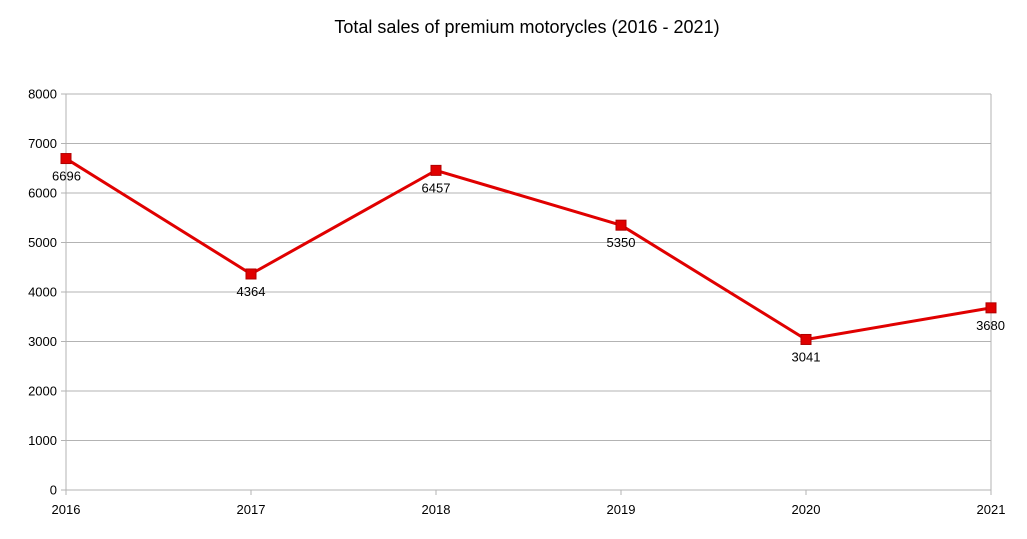 Image resolution: width=1027 pixels, height=539 pixels. I want to click on y-tick-label: 4000, so click(42, 292).